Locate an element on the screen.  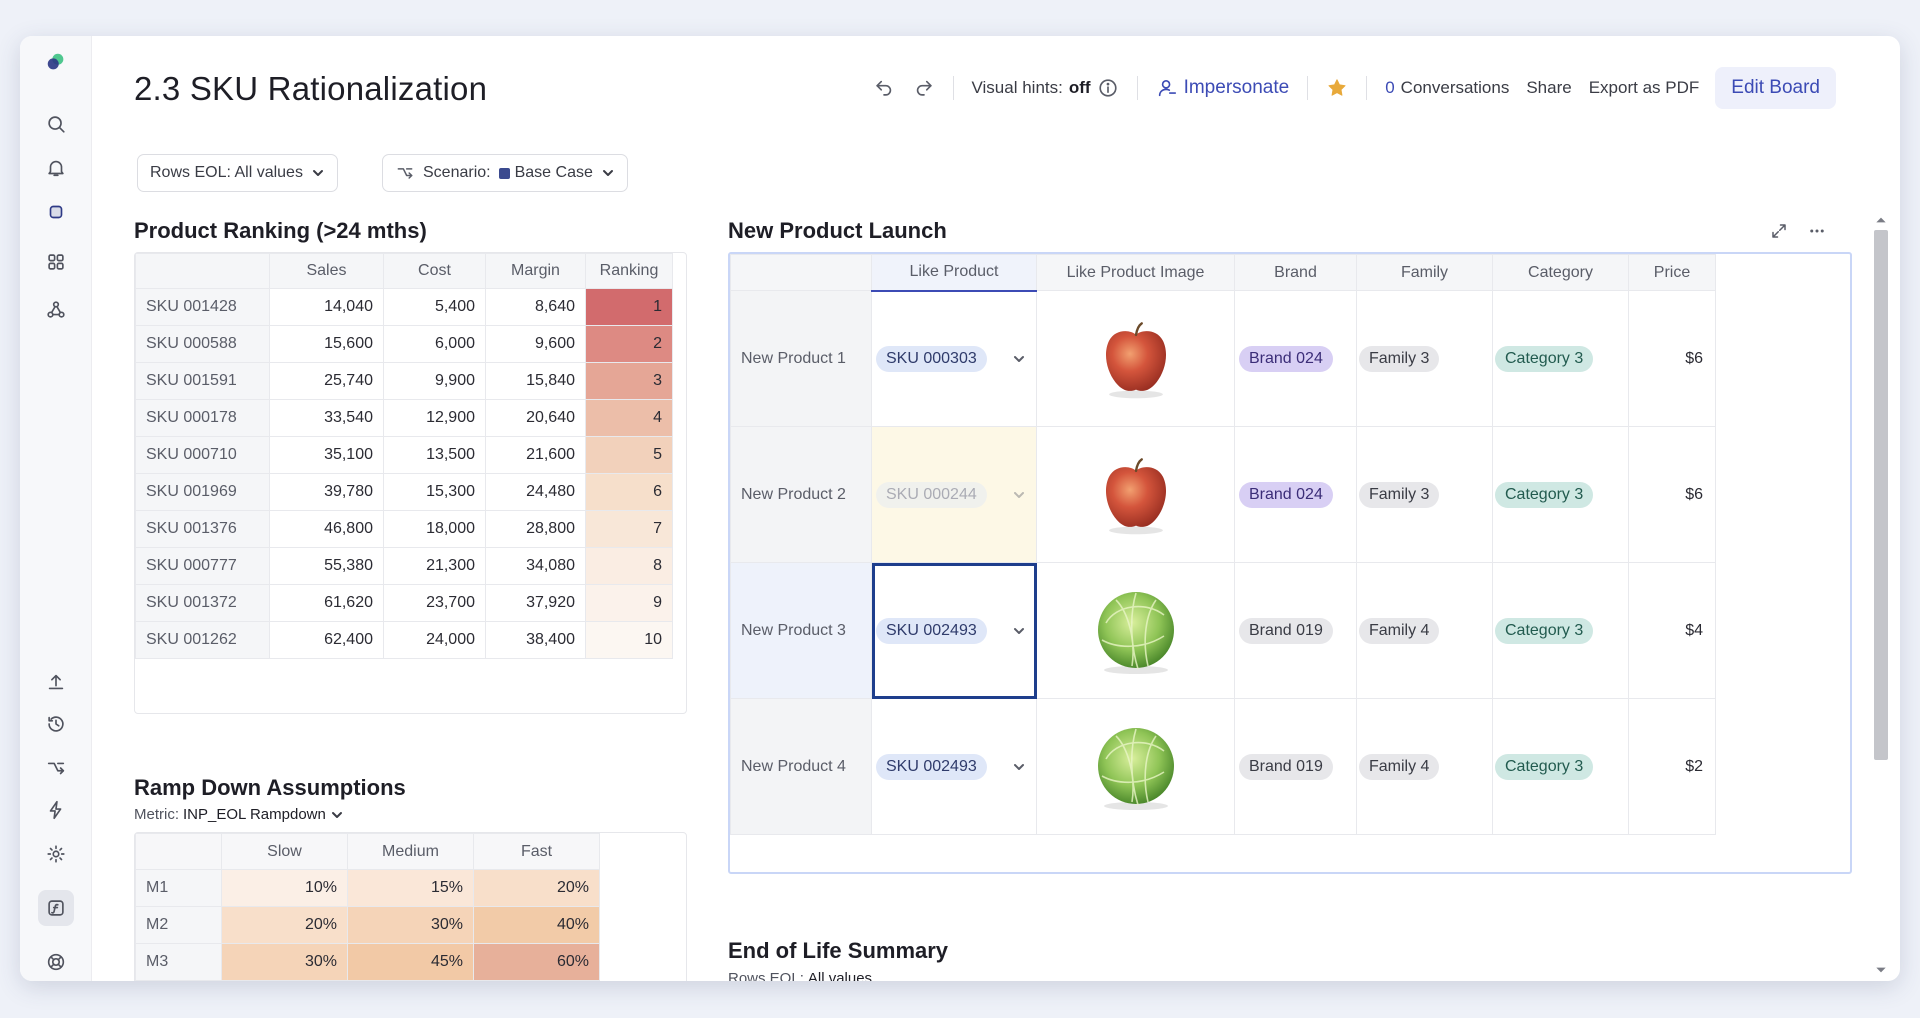
scroll-up-arrow-icon is located at coordinates (1881, 220).